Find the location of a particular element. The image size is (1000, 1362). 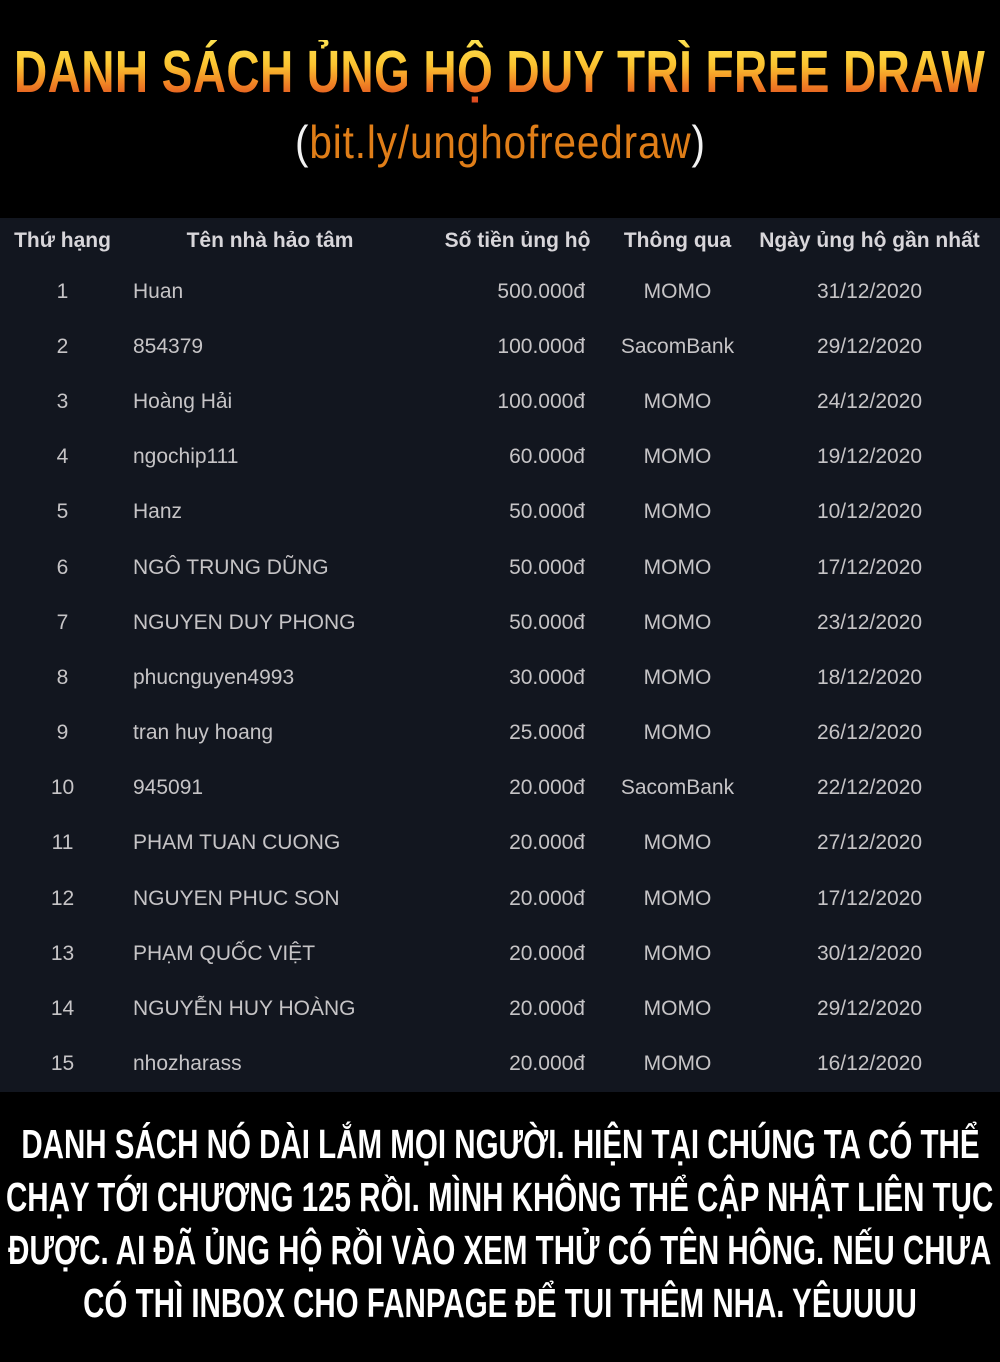

row-amount: 500.000đ is located at coordinates (541, 291).